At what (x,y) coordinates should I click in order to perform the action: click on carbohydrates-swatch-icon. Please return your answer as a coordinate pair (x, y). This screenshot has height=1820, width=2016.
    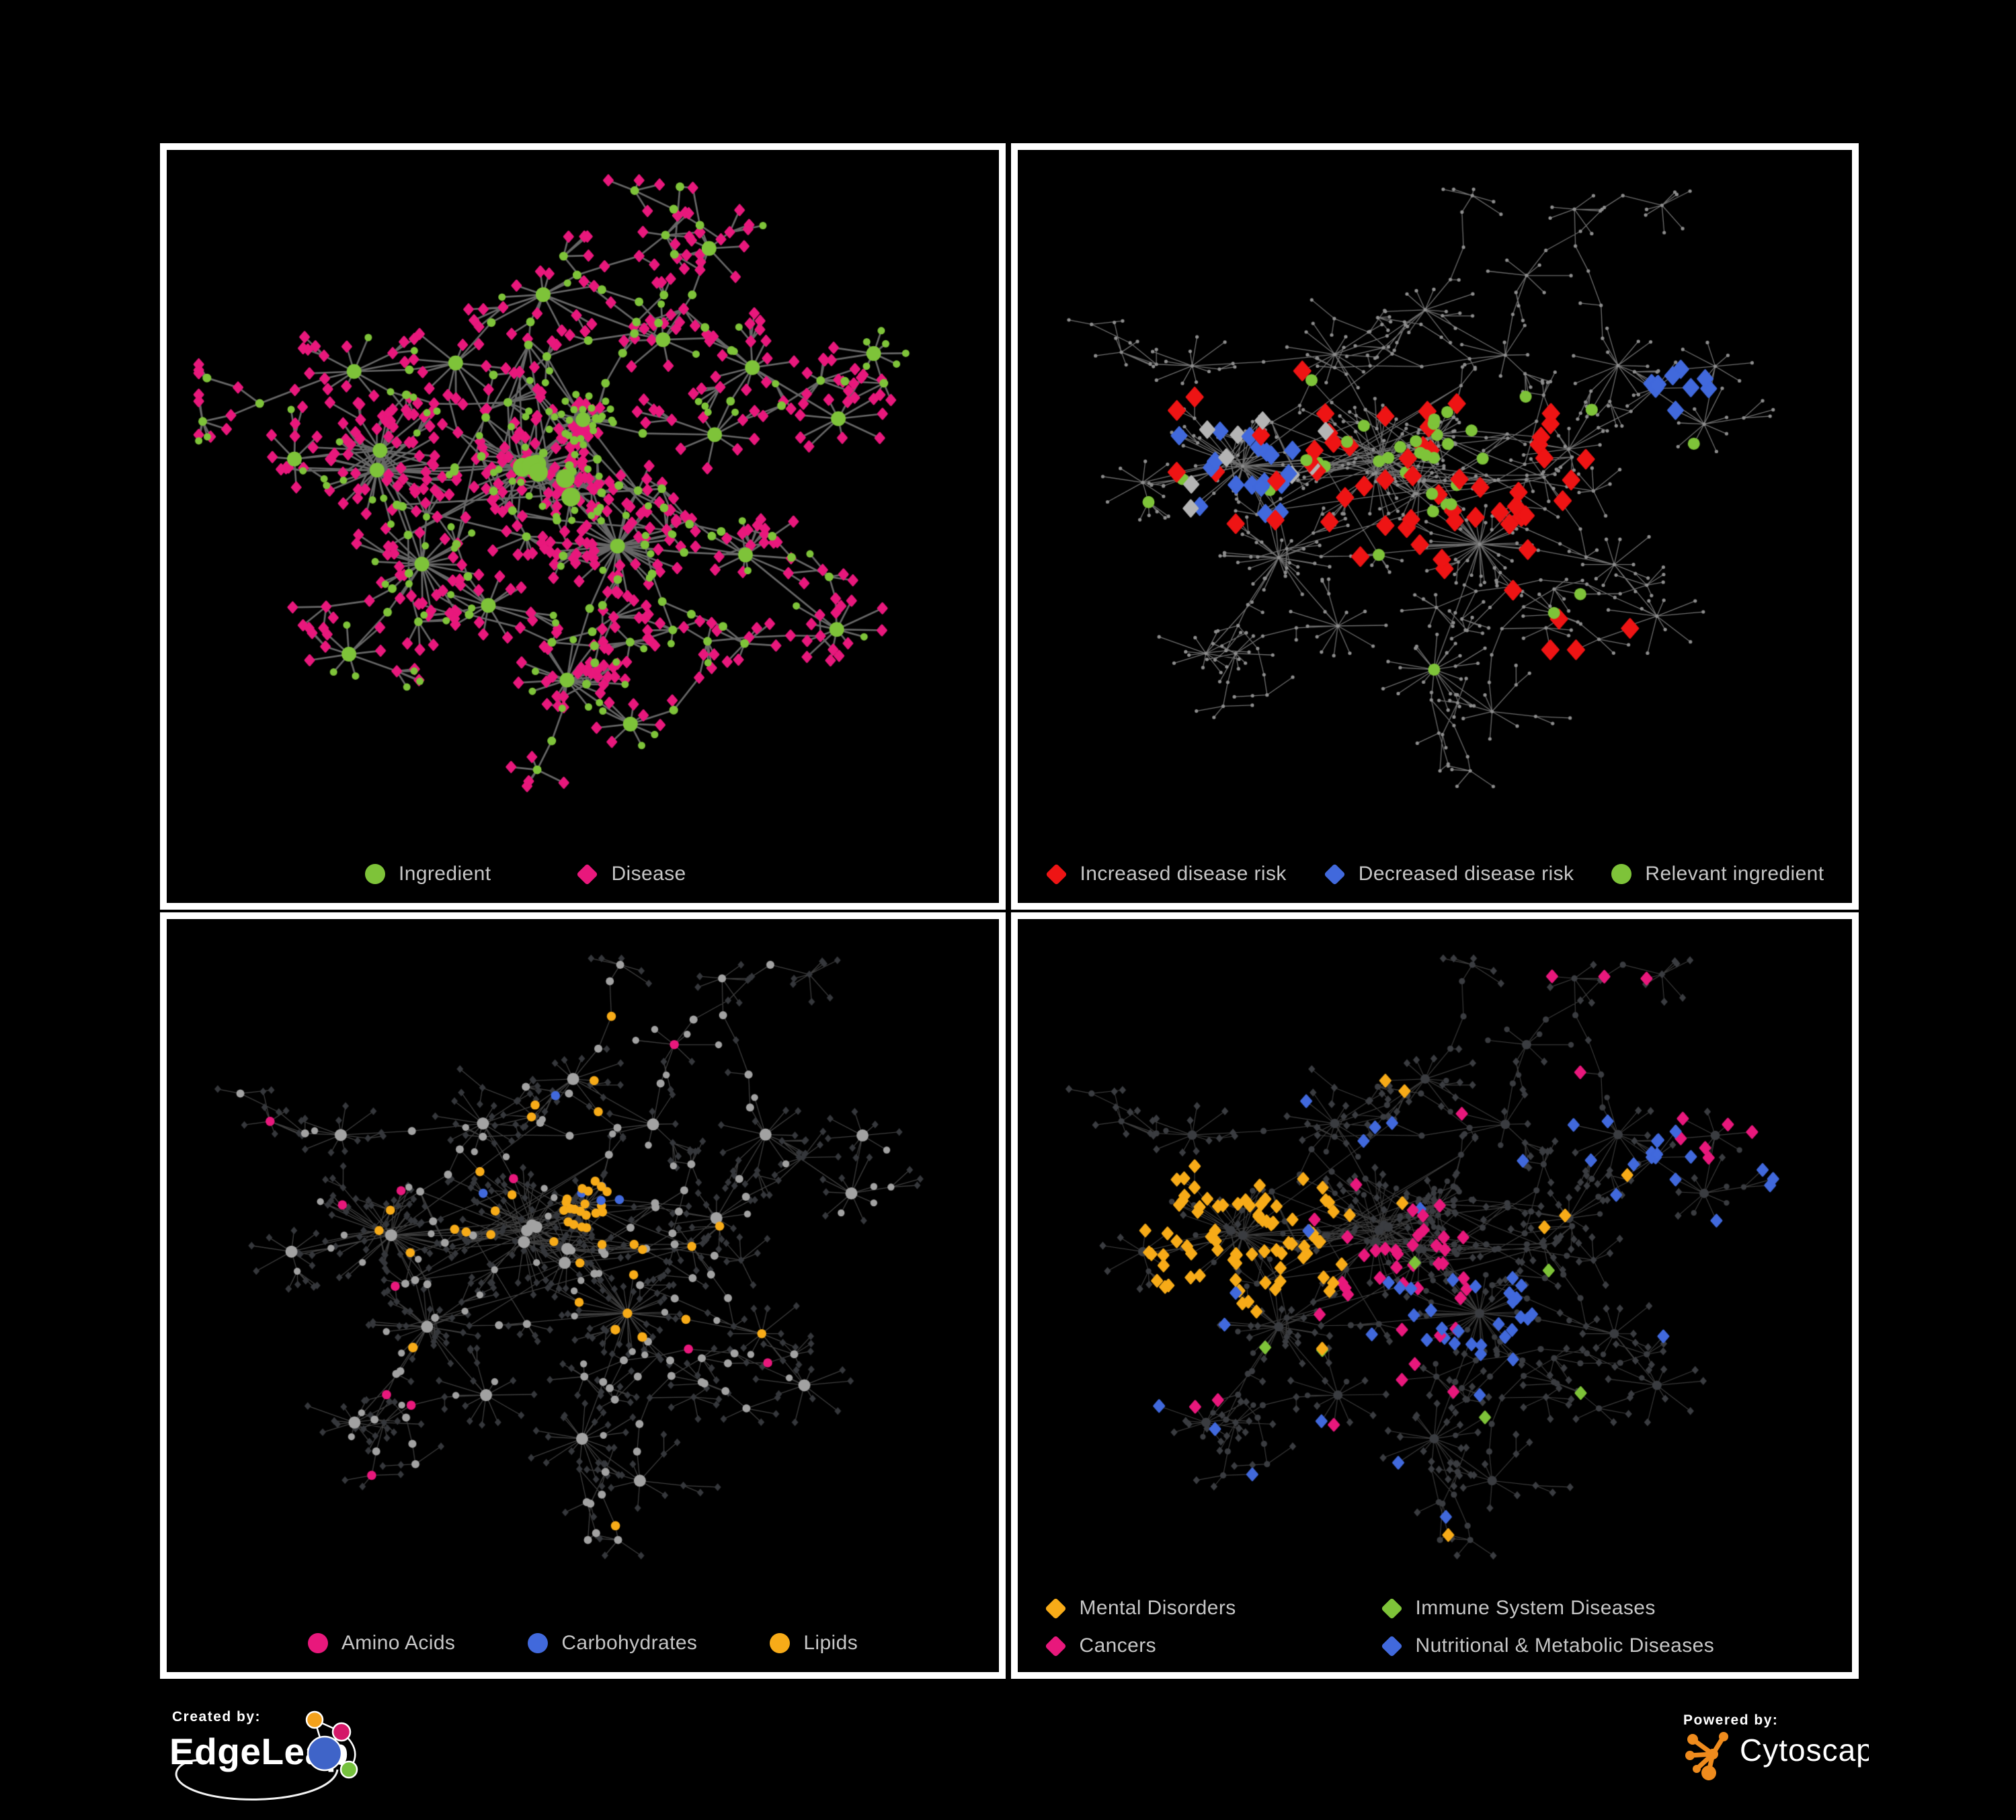
    Looking at the image, I should click on (538, 1643).